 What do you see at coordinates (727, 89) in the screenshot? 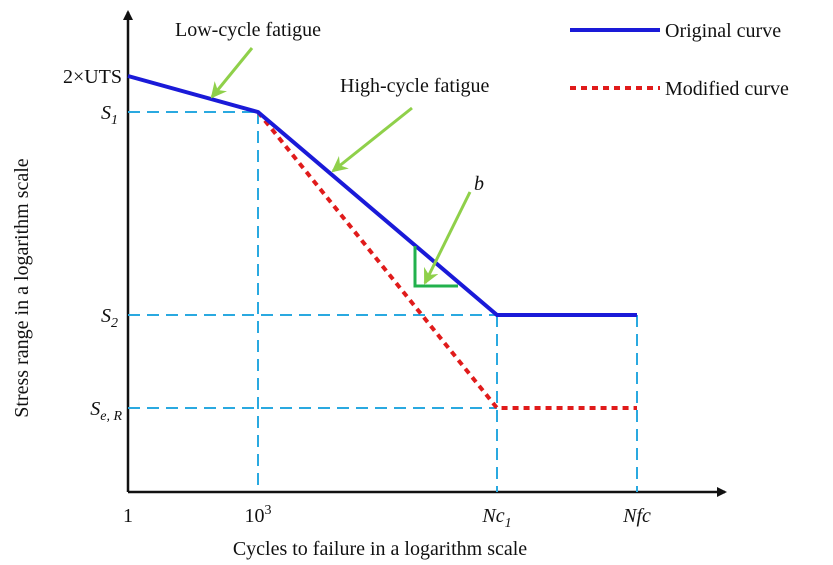
I see `legend-modified: Modified curve` at bounding box center [727, 89].